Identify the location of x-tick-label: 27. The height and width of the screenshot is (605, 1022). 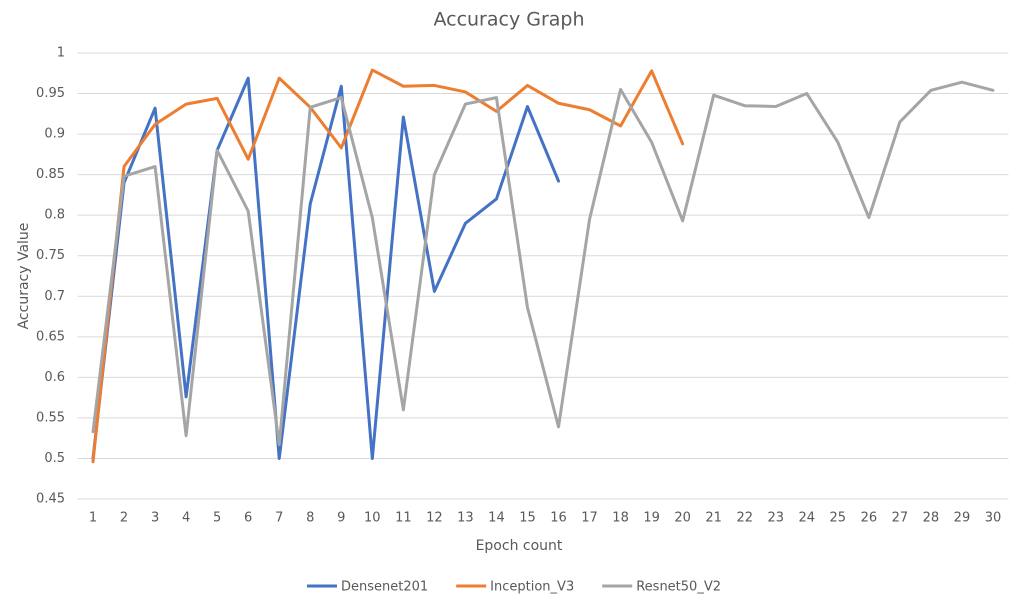
(900, 518).